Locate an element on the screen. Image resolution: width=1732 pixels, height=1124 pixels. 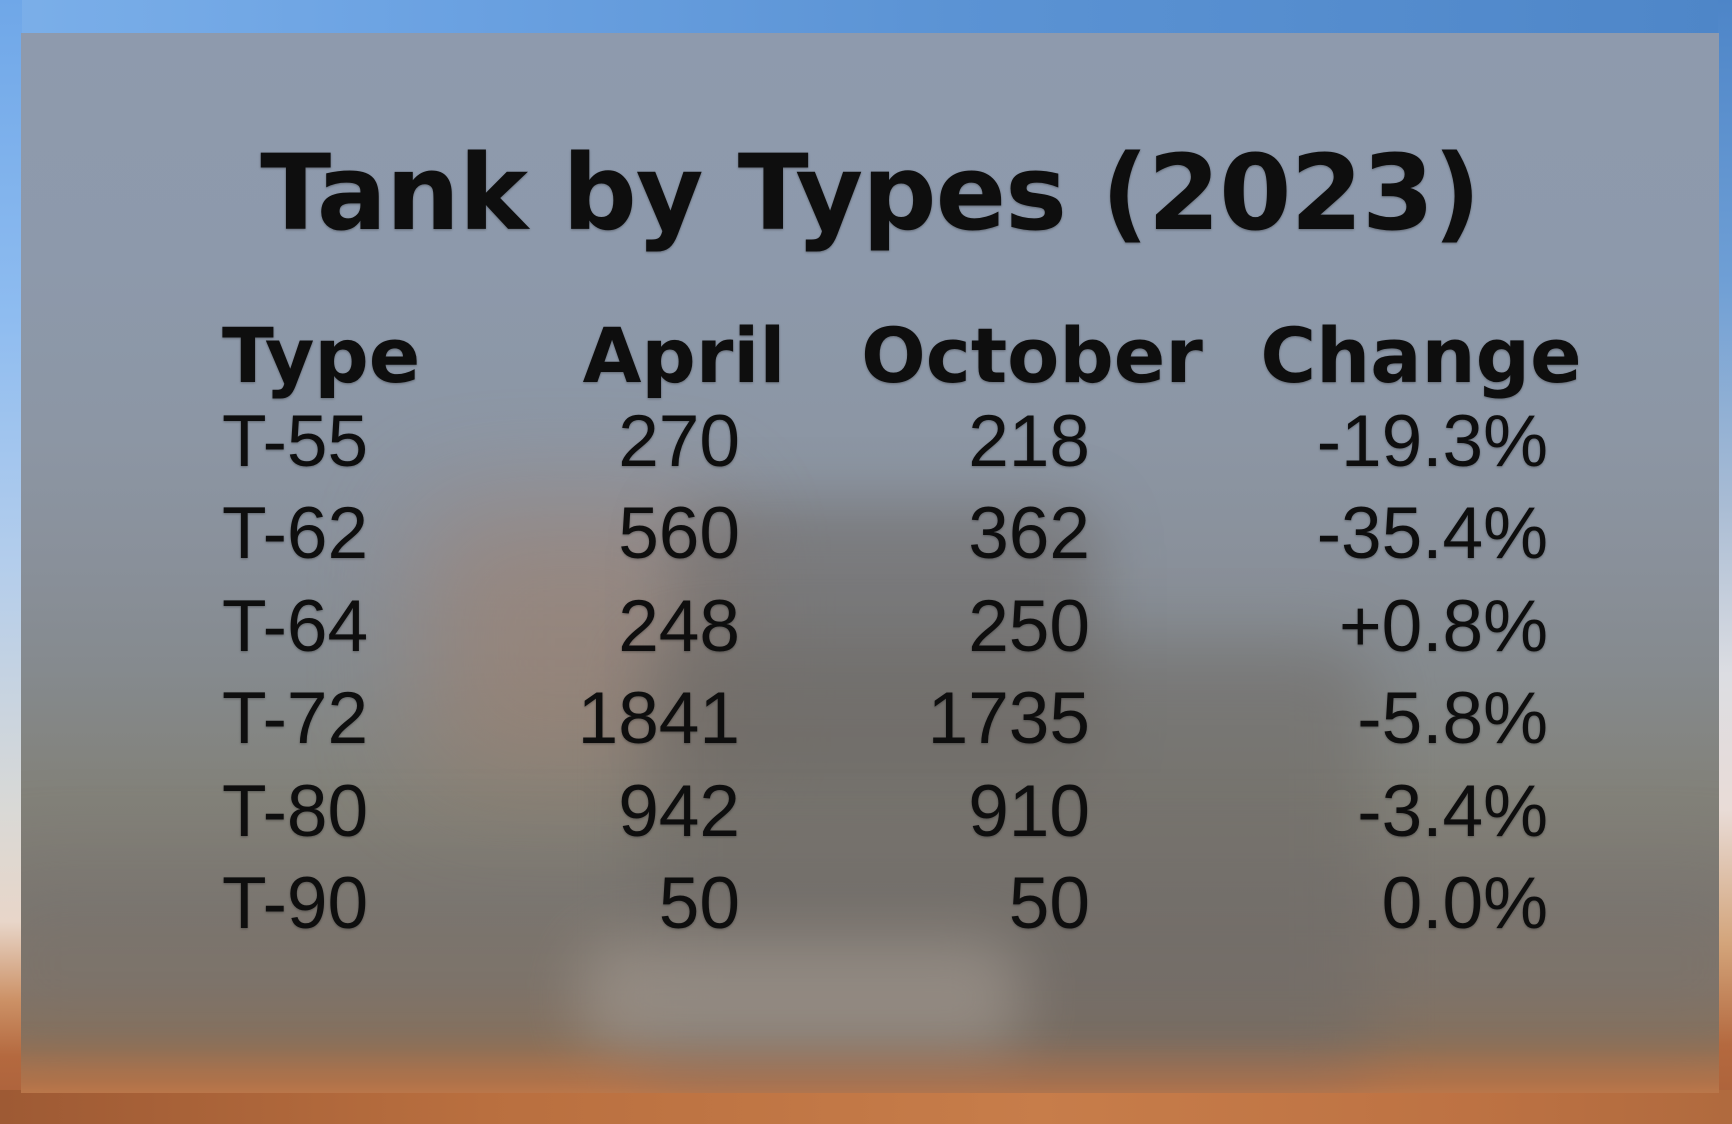
table-row: T-62 560 362 -35.4% is located at coordinates (885, 534).